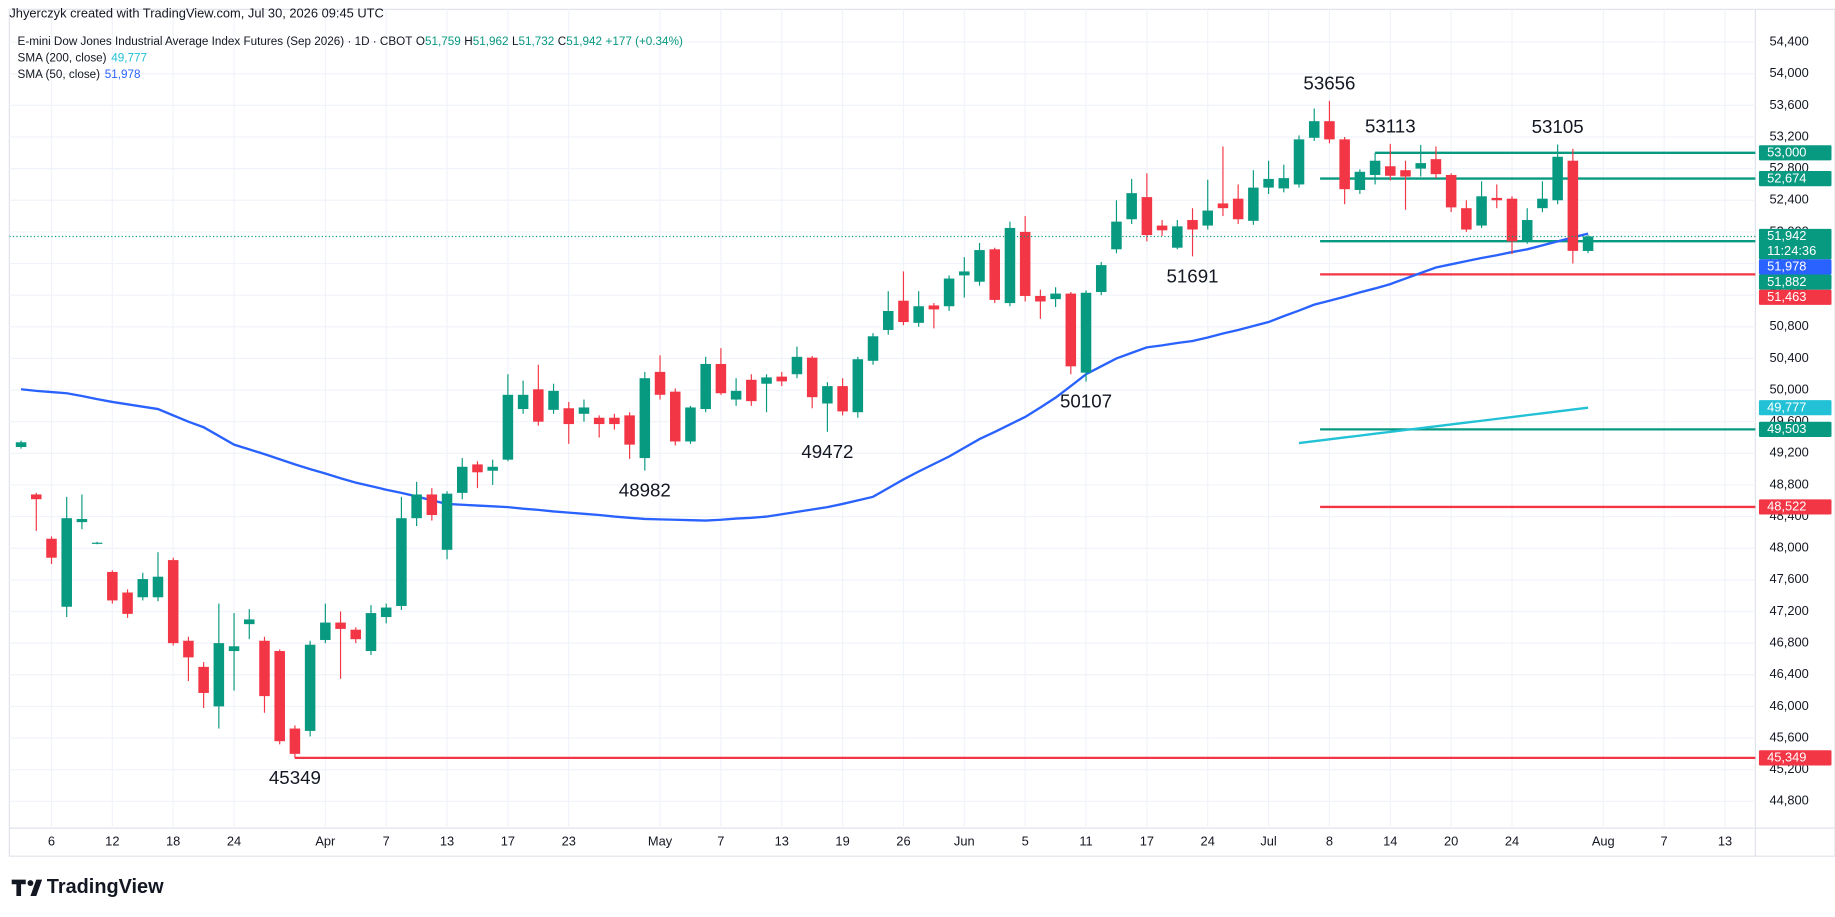 The image size is (1835, 917). What do you see at coordinates (1443, 425) in the screenshot?
I see `sma-line` at bounding box center [1443, 425].